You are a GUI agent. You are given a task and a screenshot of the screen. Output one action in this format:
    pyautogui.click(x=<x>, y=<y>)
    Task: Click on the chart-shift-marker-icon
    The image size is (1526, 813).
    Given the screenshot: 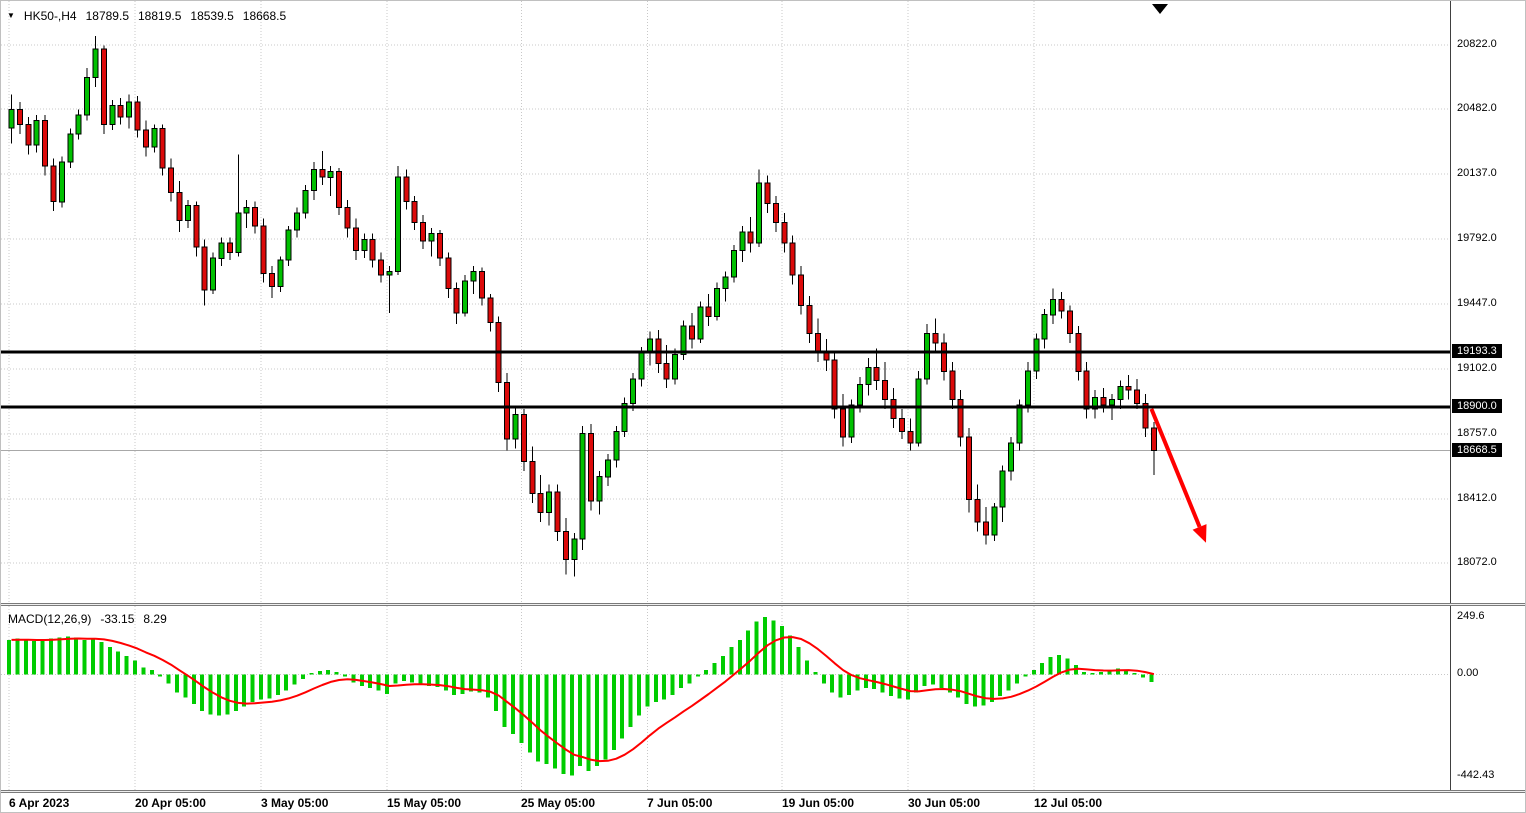 What is the action you would take?
    pyautogui.click(x=1160, y=9)
    